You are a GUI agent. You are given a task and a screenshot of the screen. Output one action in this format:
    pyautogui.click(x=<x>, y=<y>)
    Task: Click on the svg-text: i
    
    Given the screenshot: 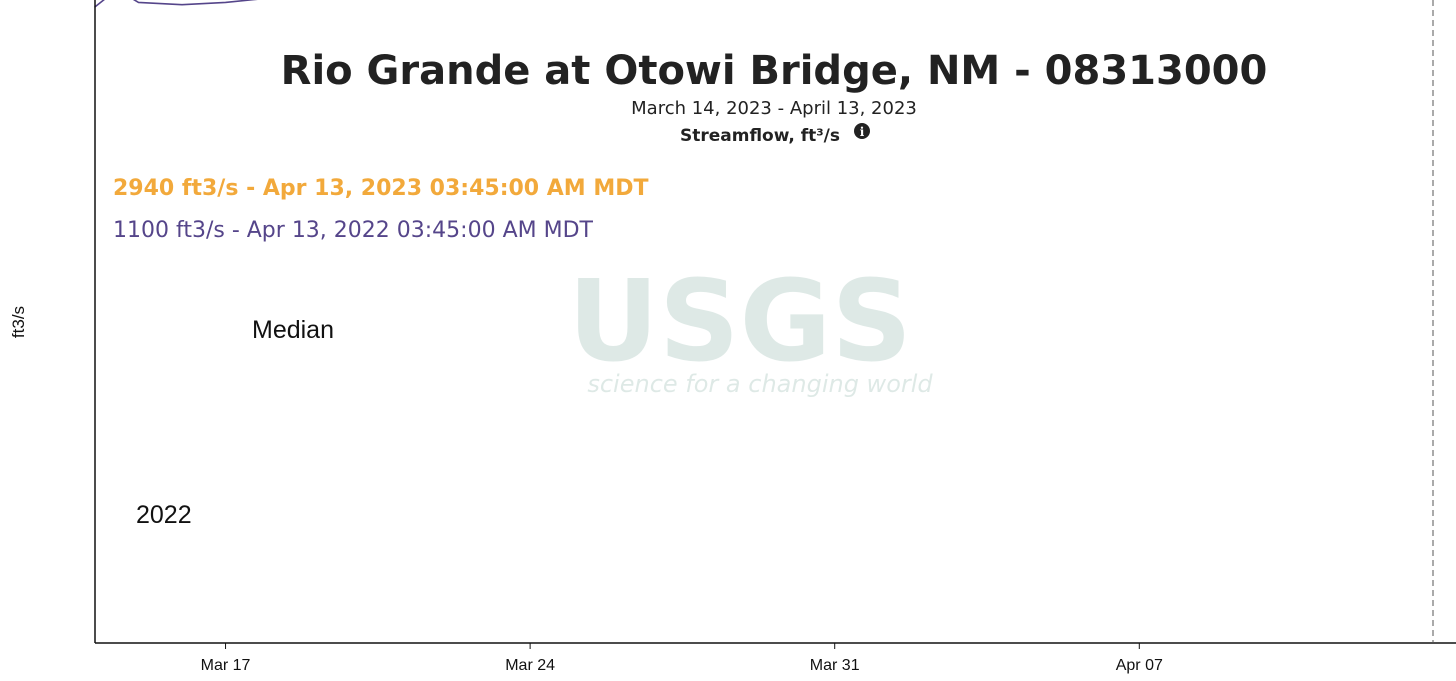 What is the action you would take?
    pyautogui.click(x=862, y=132)
    